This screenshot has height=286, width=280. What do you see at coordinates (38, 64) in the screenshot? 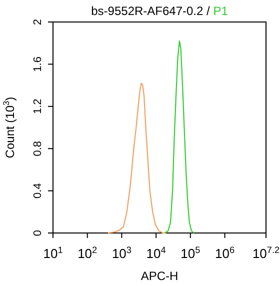
I see `y-tick-label: 1.6` at bounding box center [38, 64].